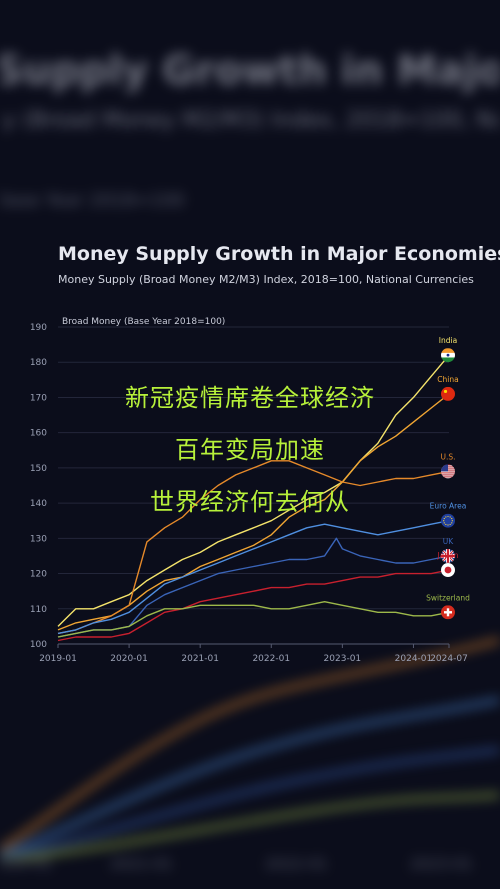 This screenshot has height=889, width=500. Describe the element at coordinates (448, 471) in the screenshot. I see `u-s--flag-icon` at that location.